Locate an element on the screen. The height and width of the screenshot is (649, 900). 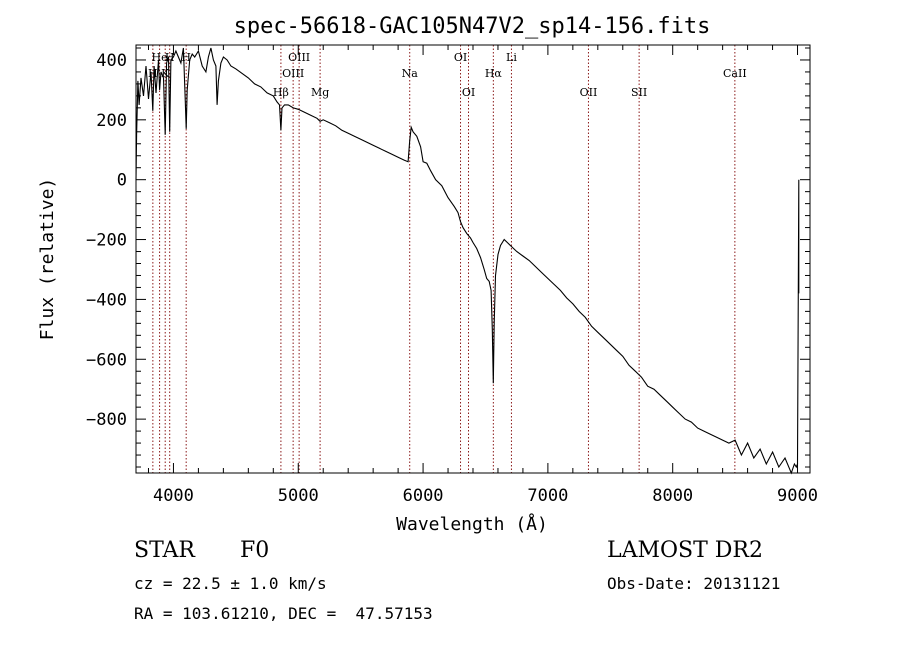
x-tick-label: 9000 is located at coordinates (797, 496).